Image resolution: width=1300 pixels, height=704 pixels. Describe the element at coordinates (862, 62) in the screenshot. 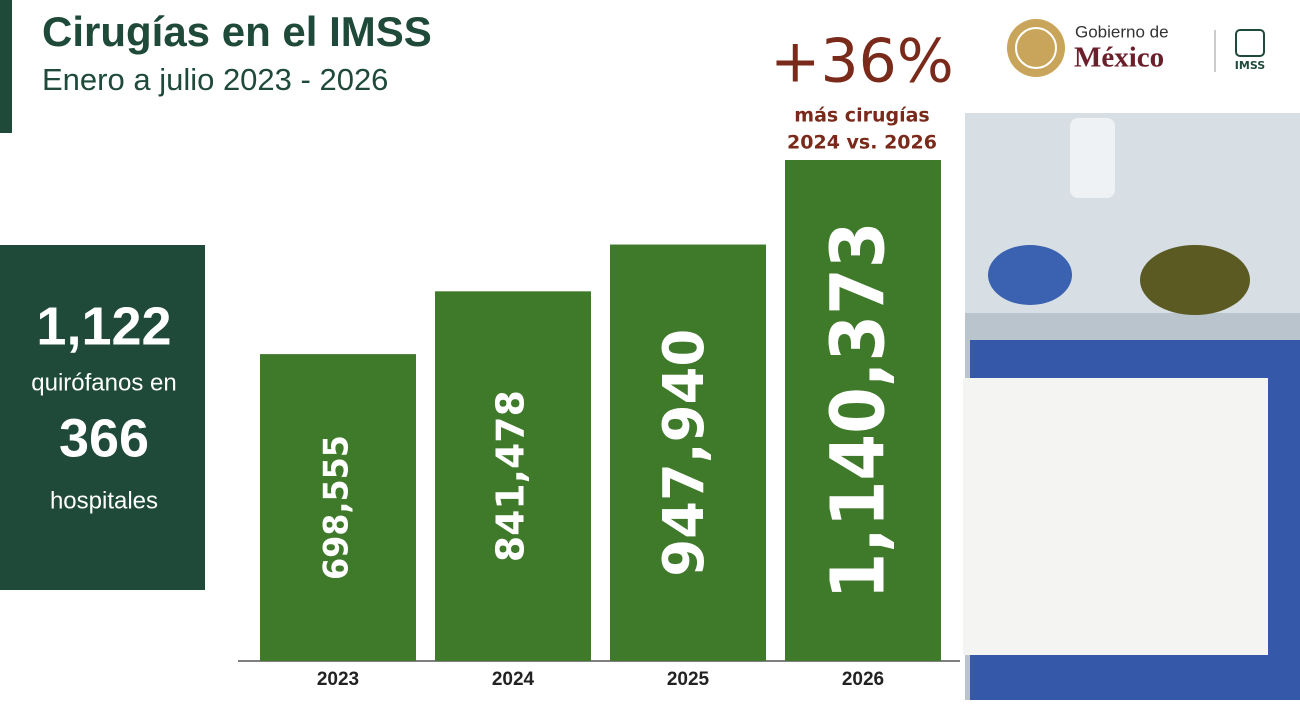

I see `annotation-headline: +36%` at that location.